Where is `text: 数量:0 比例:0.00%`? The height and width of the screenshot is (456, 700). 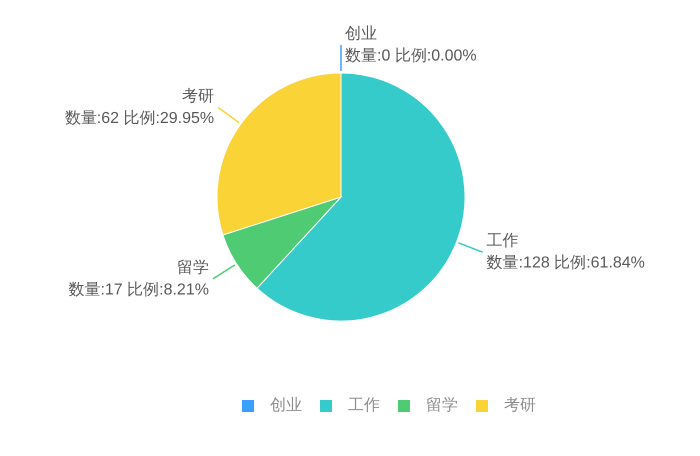 text: 数量:0 比例:0.00% is located at coordinates (411, 56).